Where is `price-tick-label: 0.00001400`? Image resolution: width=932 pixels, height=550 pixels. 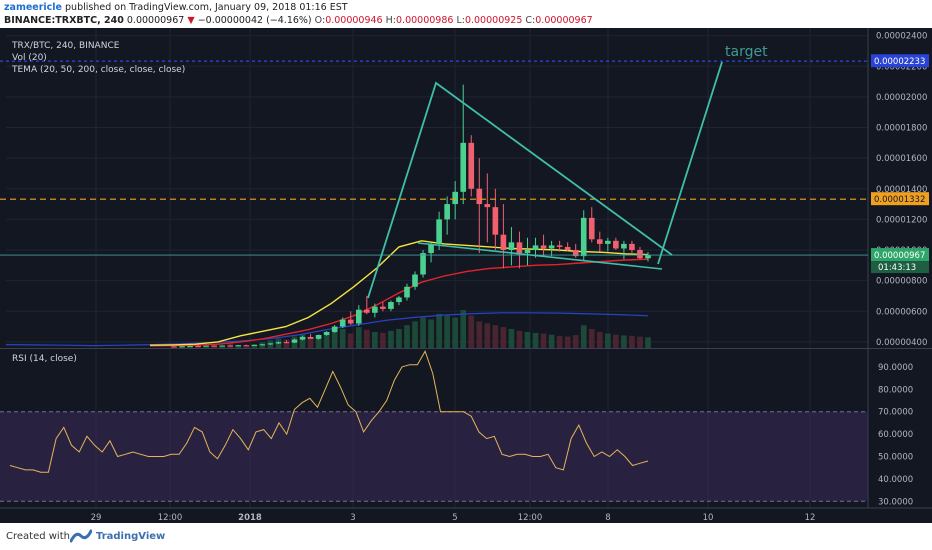 price-tick-label: 0.00001400 is located at coordinates (901, 190).